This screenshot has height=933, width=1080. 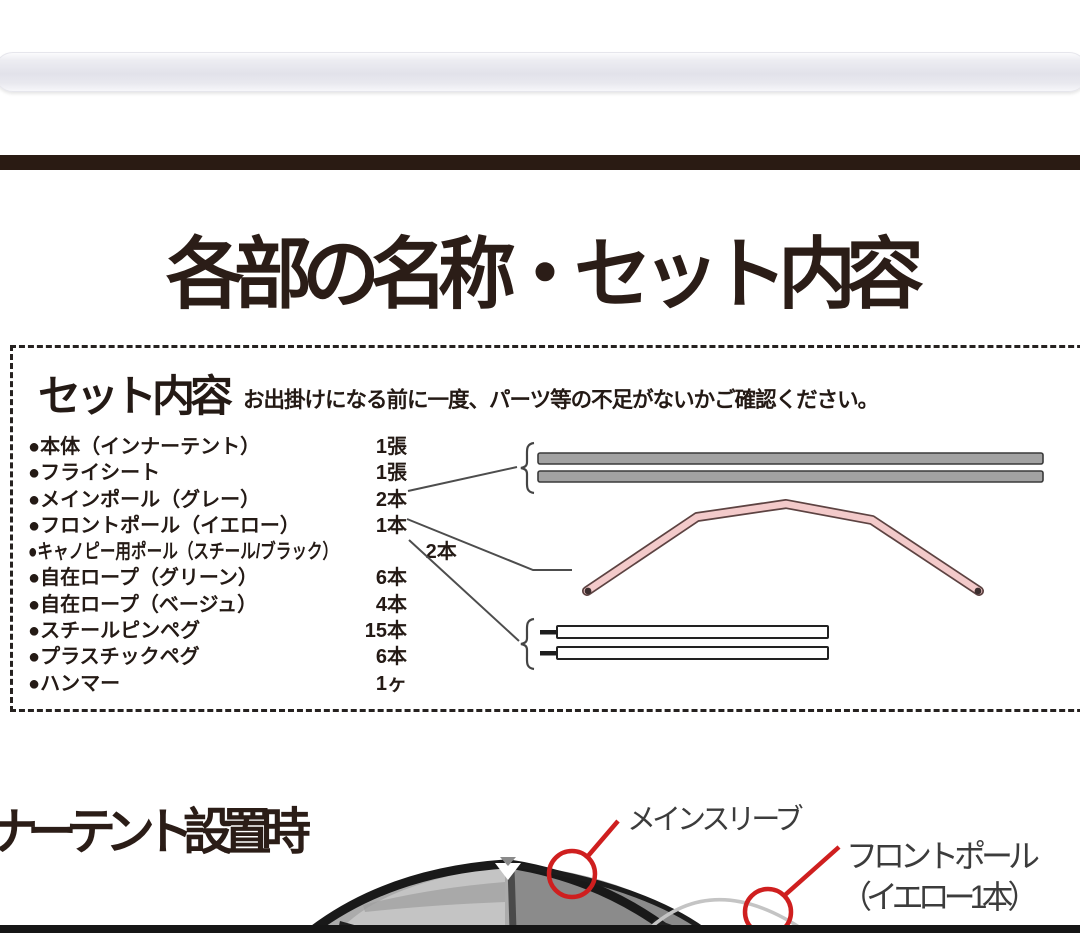 What do you see at coordinates (143, 604) in the screenshot?
I see `item-name: ●自在ロープ（ベージュ）` at bounding box center [143, 604].